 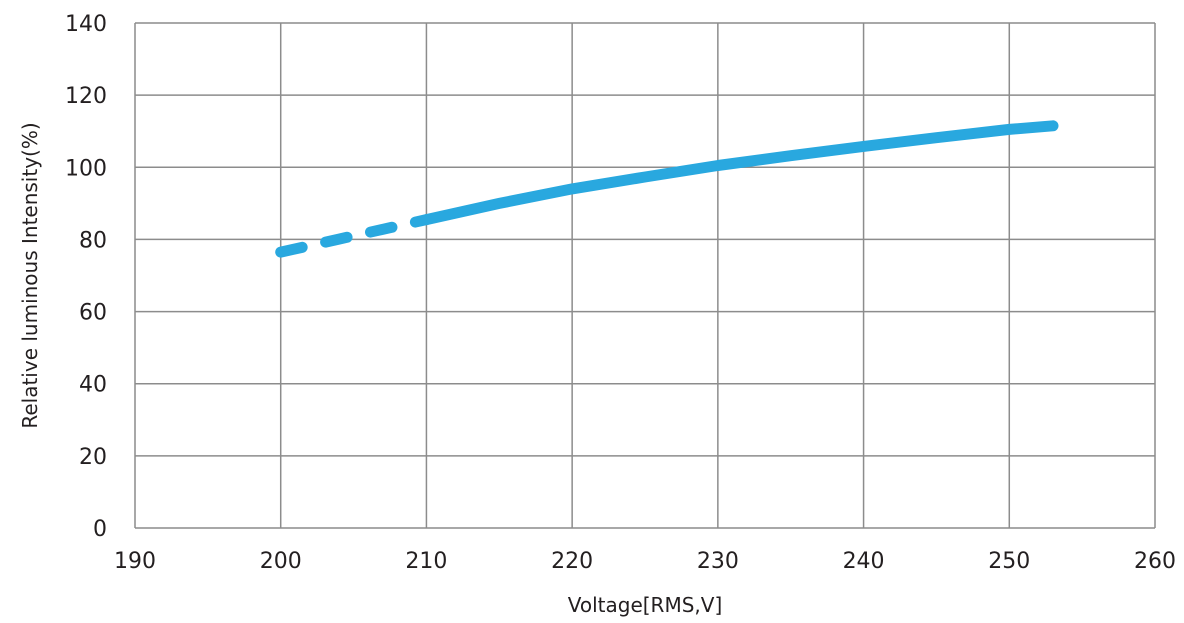 I want to click on y-tick-label: 120, so click(x=86, y=96).